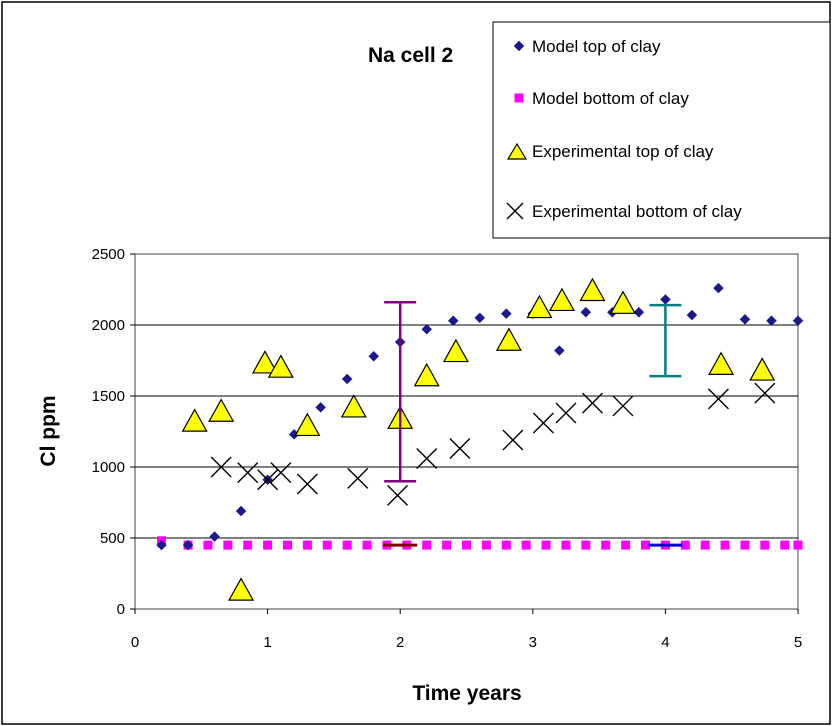  I want to click on legend-box, so click(661, 130).